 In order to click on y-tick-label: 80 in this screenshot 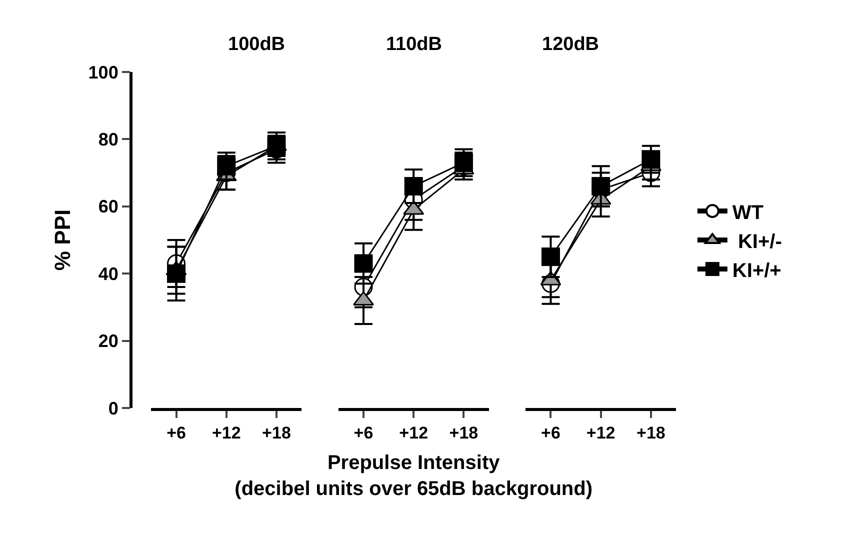, I will do `click(108, 140)`.